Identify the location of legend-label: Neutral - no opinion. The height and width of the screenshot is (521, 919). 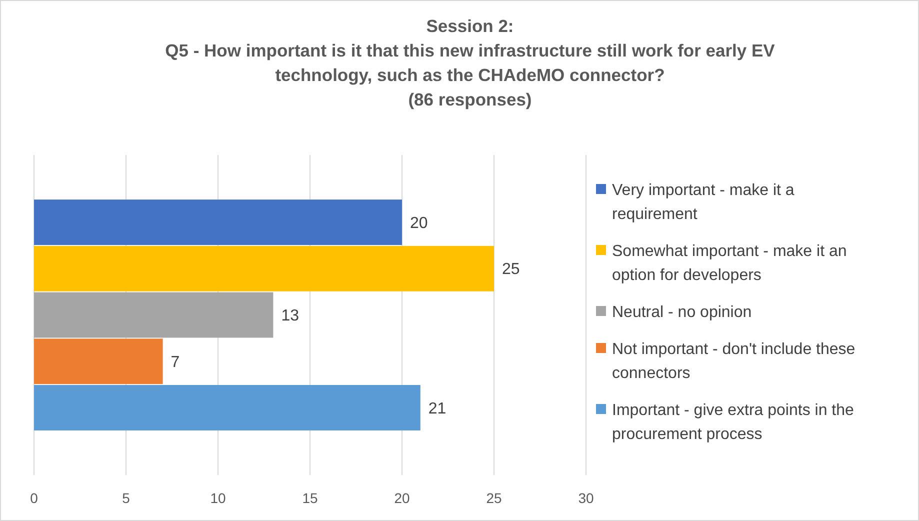
(682, 312).